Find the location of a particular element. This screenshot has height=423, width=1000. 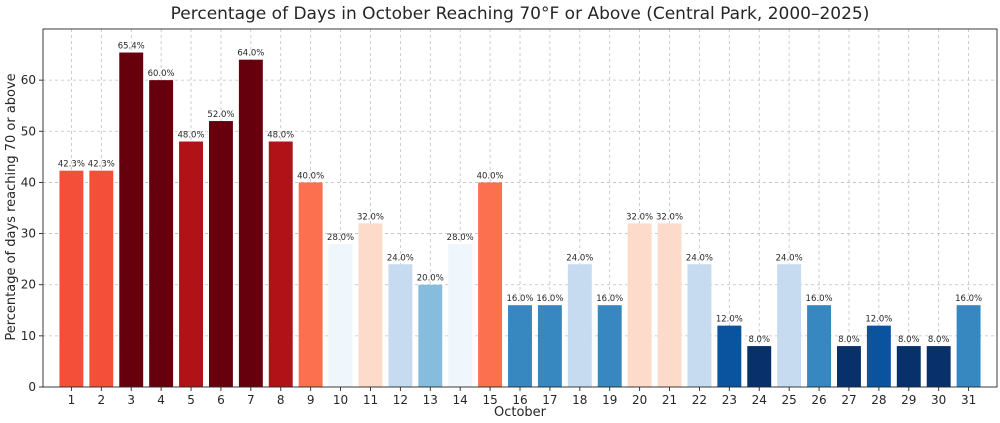

data-label: 60.0% is located at coordinates (161, 74).